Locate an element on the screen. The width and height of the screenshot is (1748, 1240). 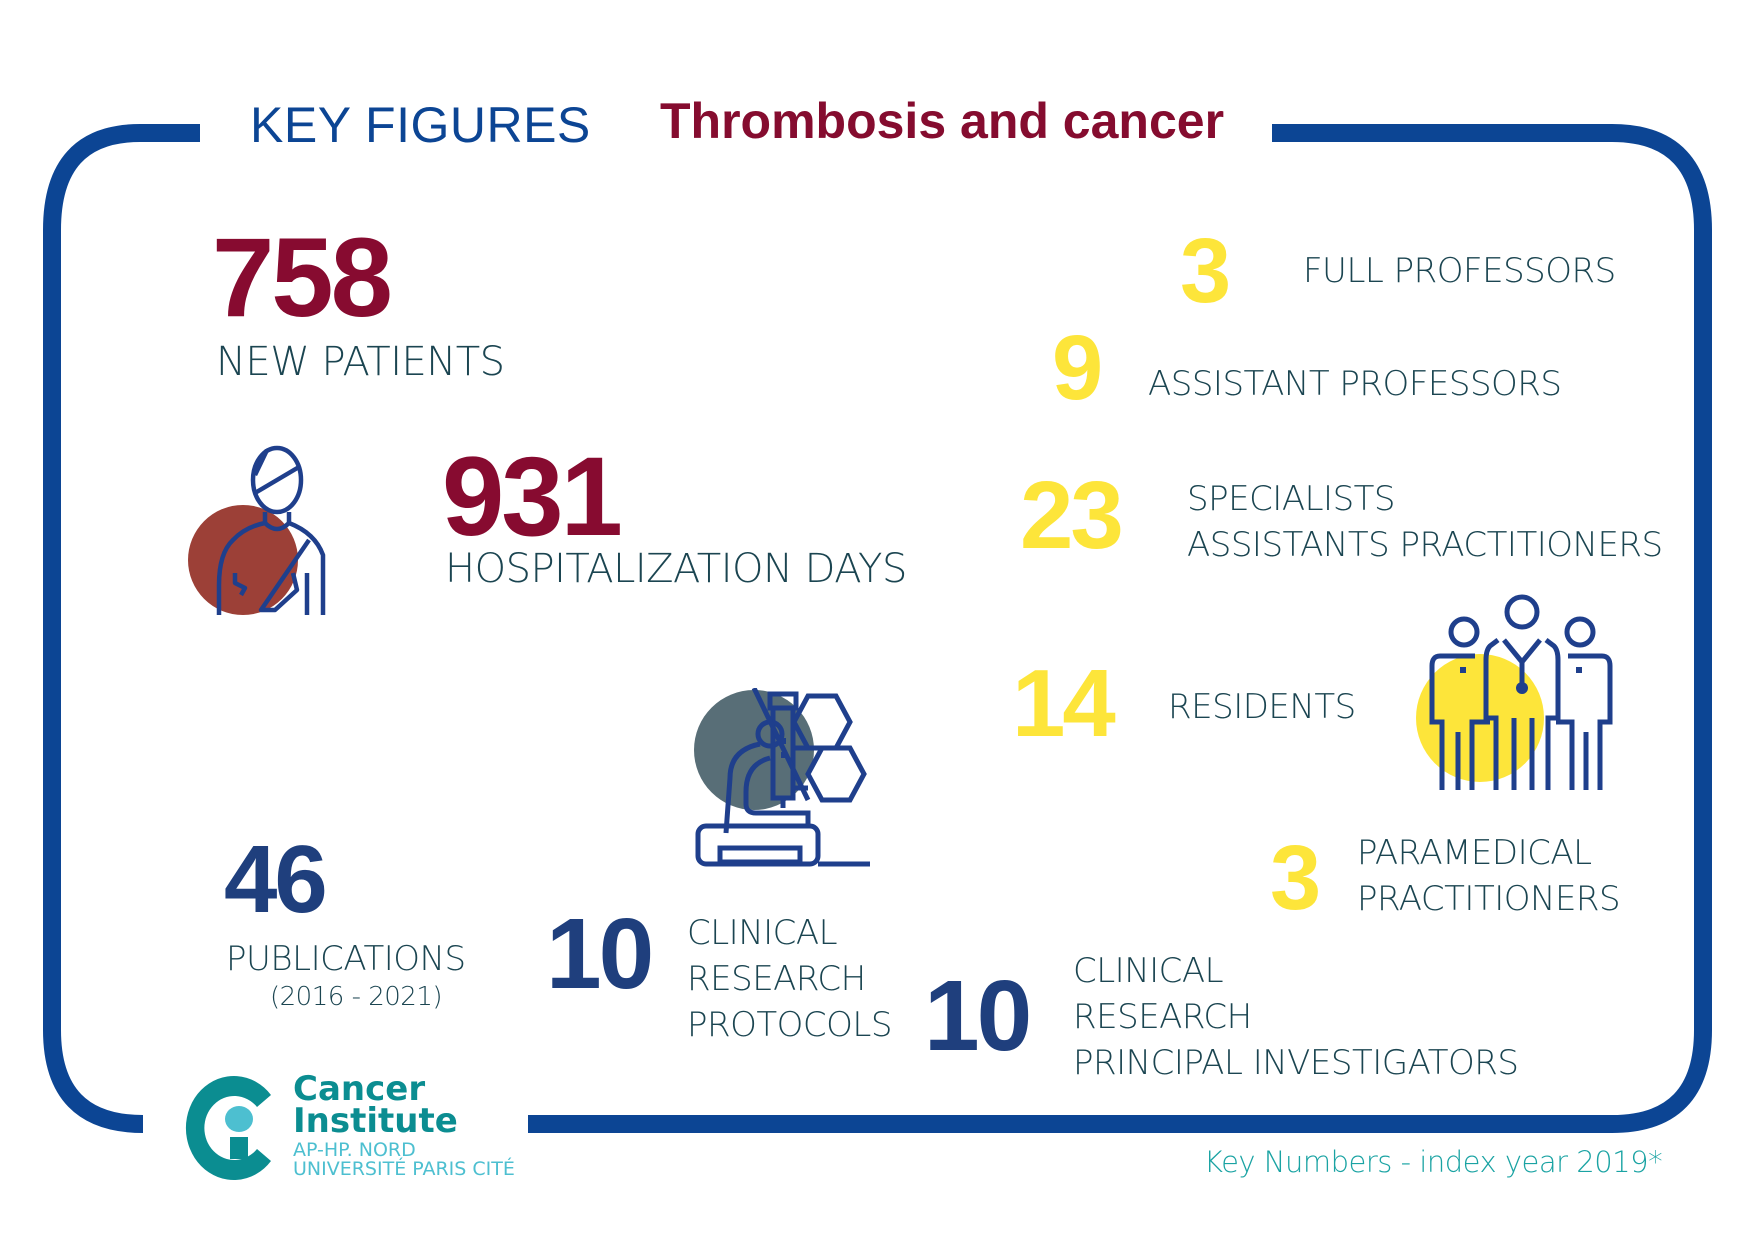
investigators-value: 10 is located at coordinates (978, 1016).